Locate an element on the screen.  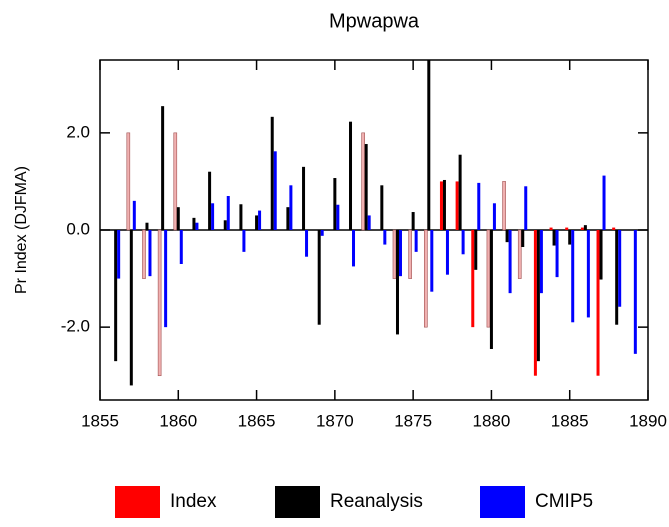
x-tick-label: 1875 is located at coordinates (413, 420).